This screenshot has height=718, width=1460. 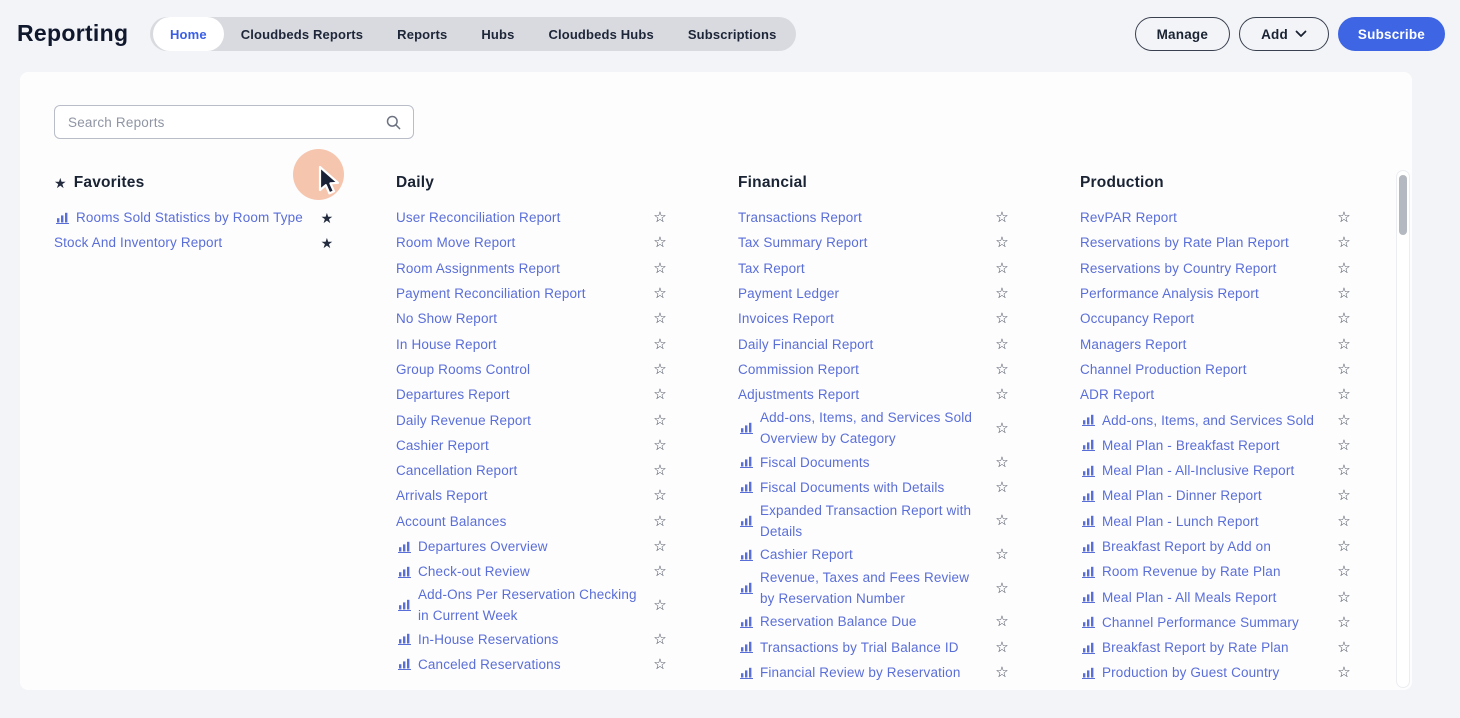 What do you see at coordinates (838, 622) in the screenshot?
I see `report-link: Reservation Balance Due` at bounding box center [838, 622].